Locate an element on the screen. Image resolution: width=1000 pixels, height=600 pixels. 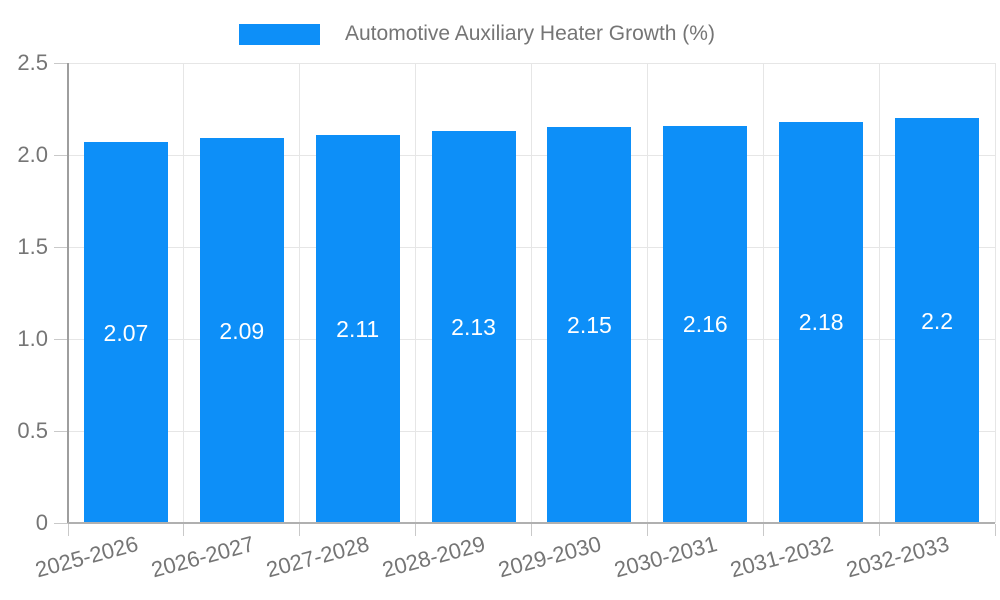
bar-value-label: 2.16 is located at coordinates (705, 324).